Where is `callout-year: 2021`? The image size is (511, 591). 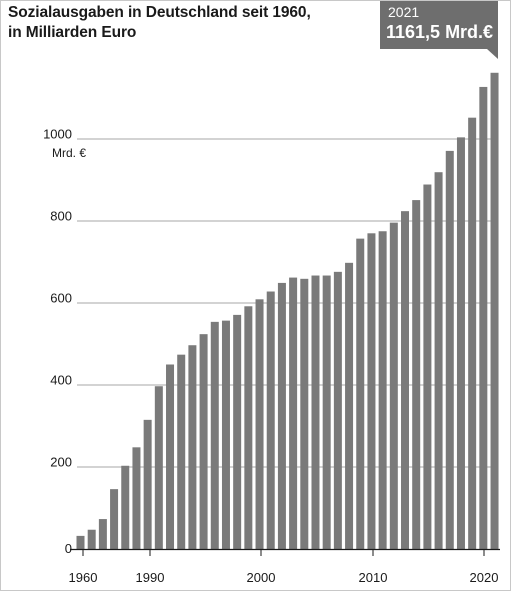 callout-year: 2021 is located at coordinates (404, 12).